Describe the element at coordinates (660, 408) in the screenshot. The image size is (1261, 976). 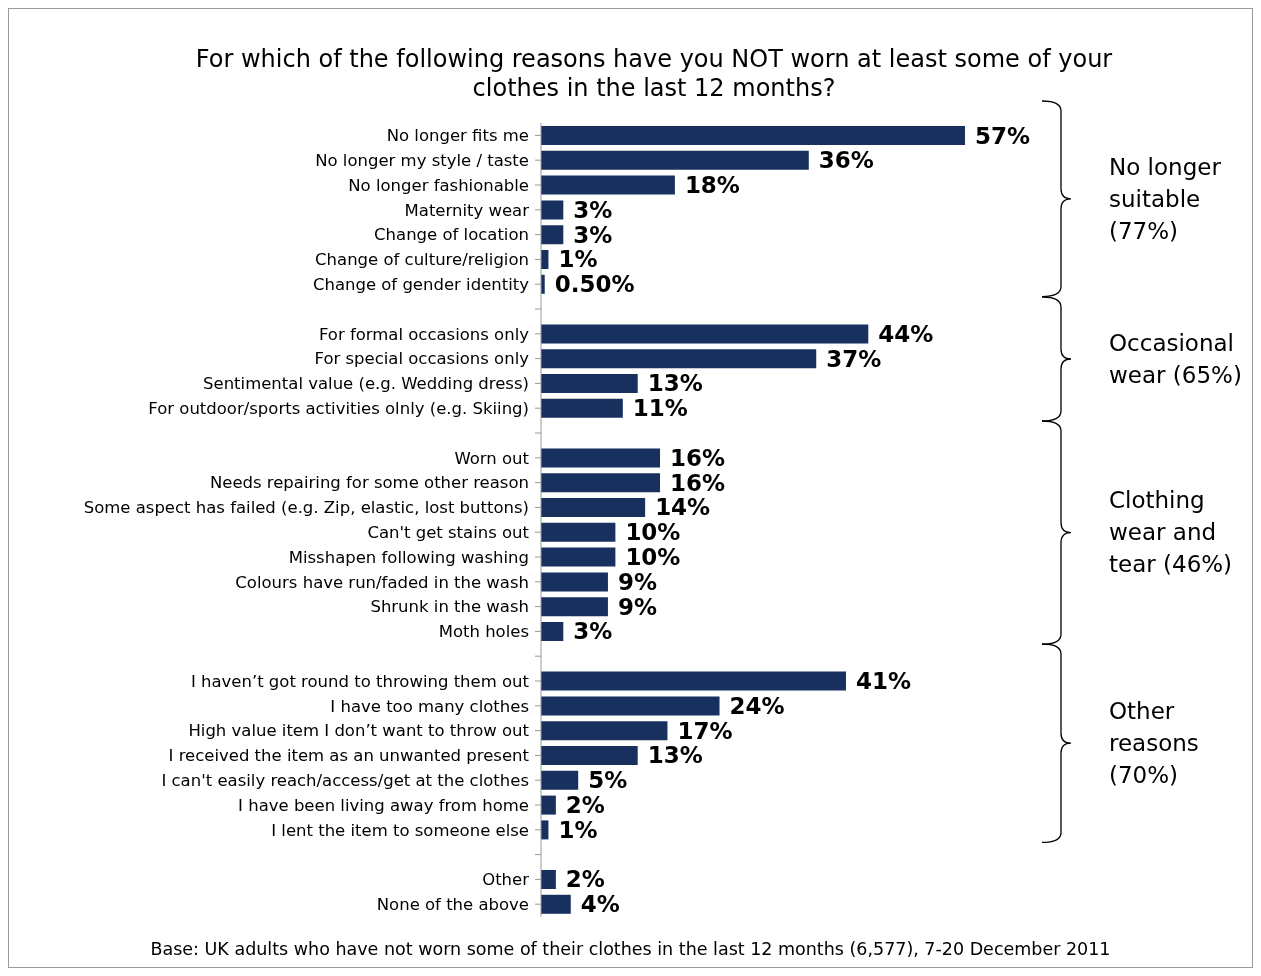
I see `data-label: 11%` at that location.